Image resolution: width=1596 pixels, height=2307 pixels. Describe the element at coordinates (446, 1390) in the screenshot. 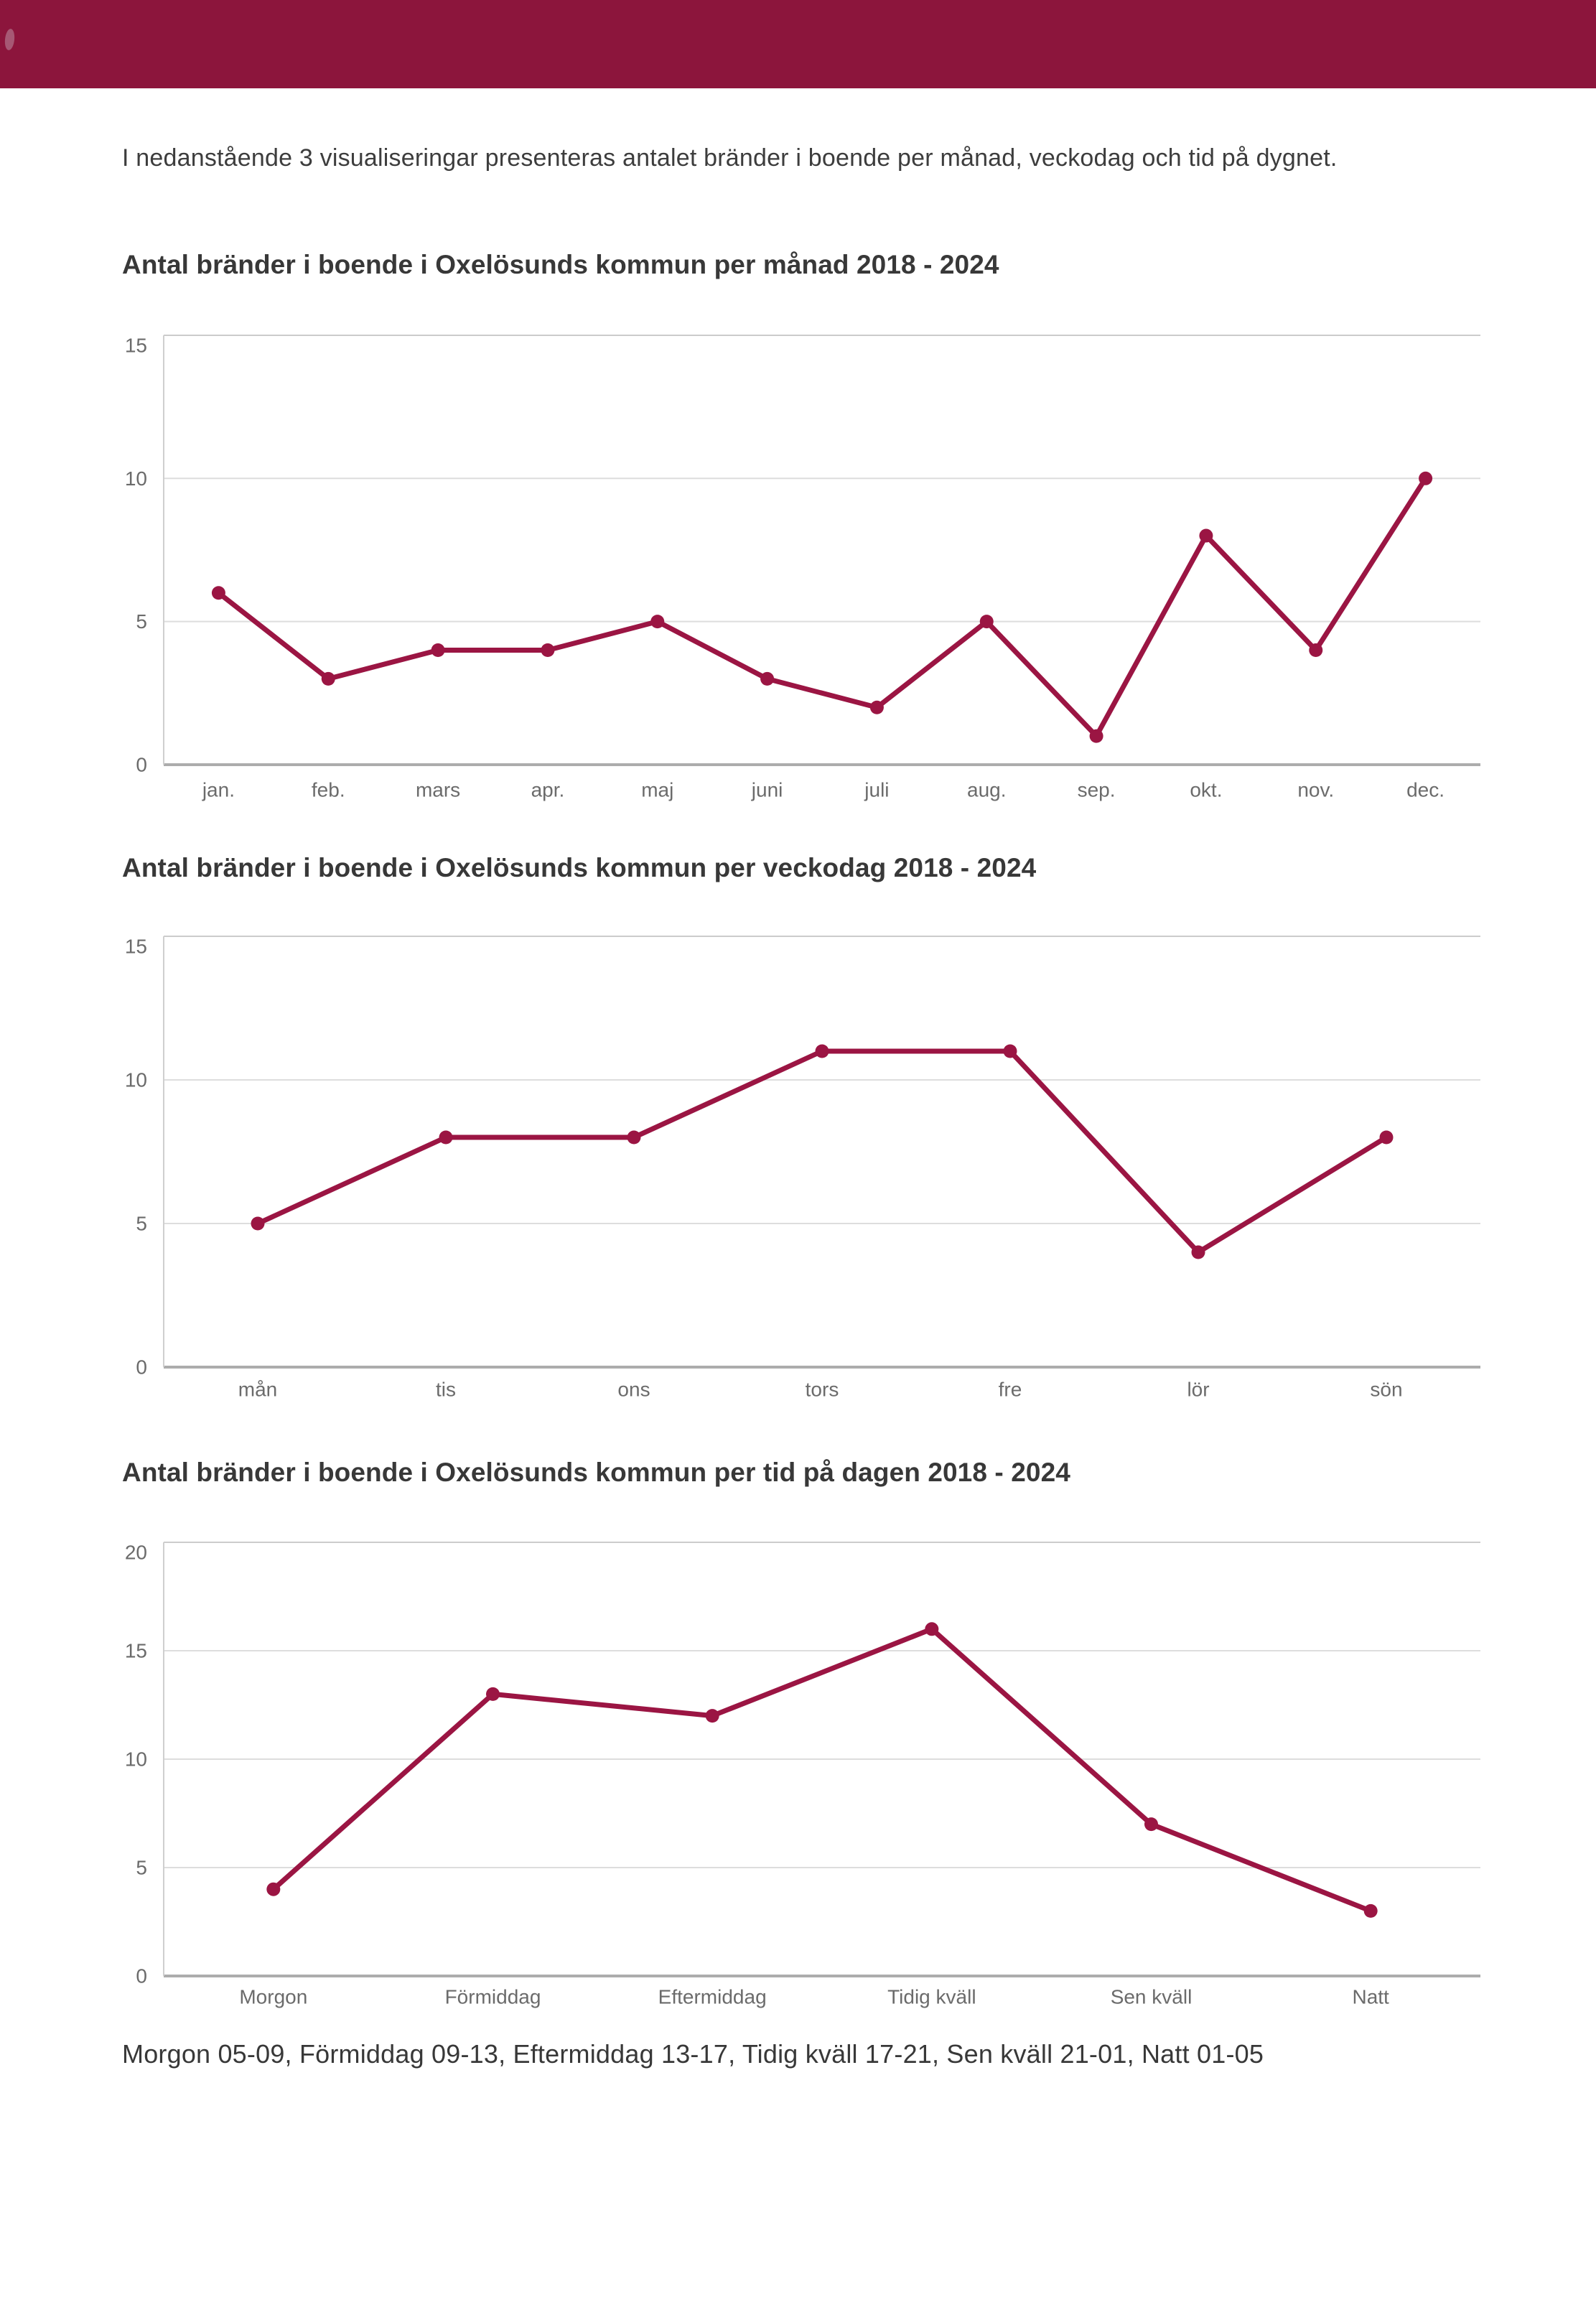

I see `x-tick-label: tis` at that location.